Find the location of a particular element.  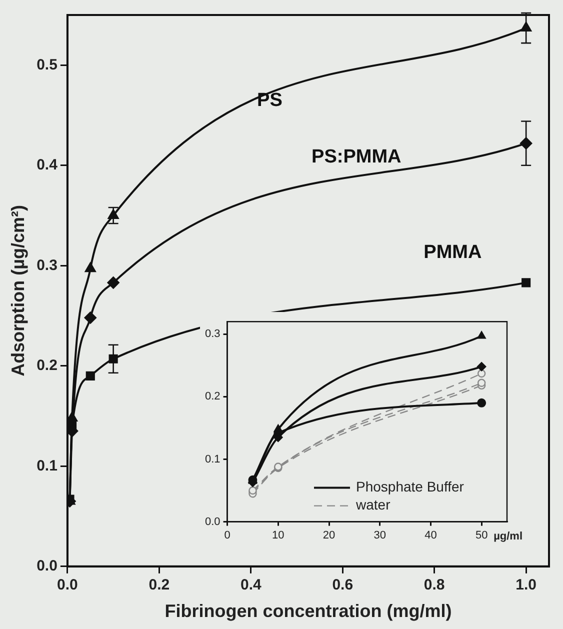

x-tick-label: 10 is located at coordinates (278, 535).